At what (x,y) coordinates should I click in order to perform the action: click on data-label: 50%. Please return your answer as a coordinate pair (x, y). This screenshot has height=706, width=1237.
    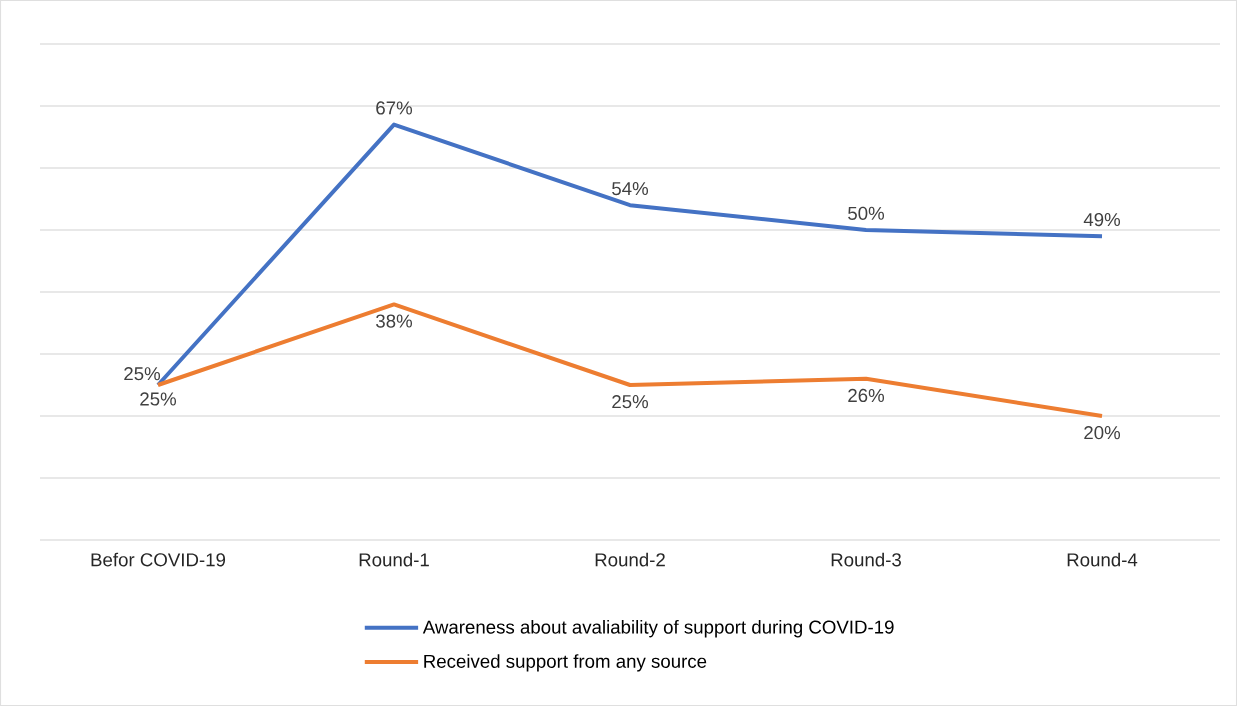
    Looking at the image, I should click on (866, 213).